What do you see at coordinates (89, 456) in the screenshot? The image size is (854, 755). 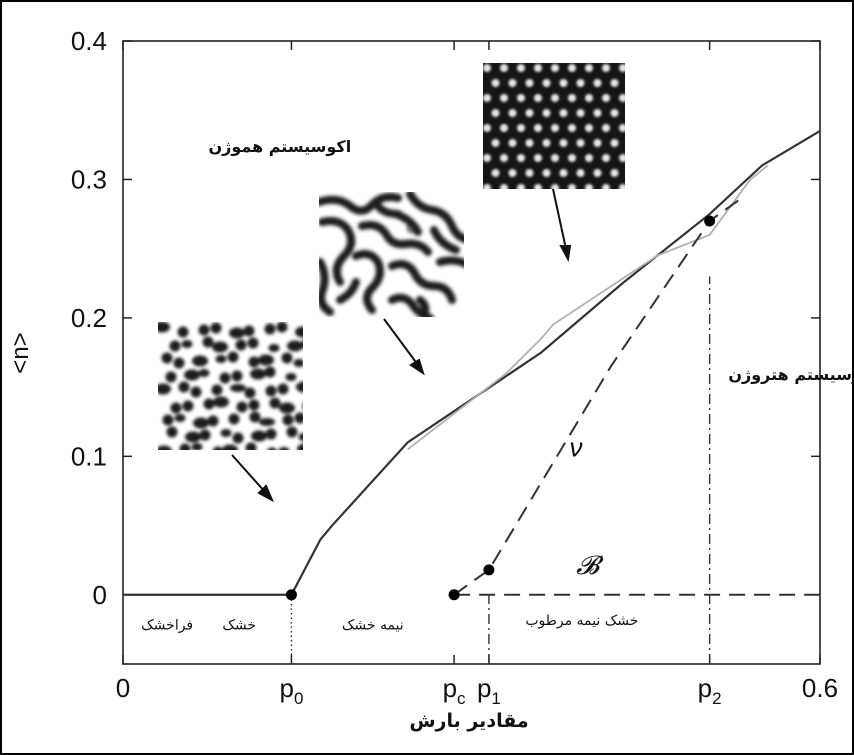 I see `y-tick-label: 0.1` at bounding box center [89, 456].